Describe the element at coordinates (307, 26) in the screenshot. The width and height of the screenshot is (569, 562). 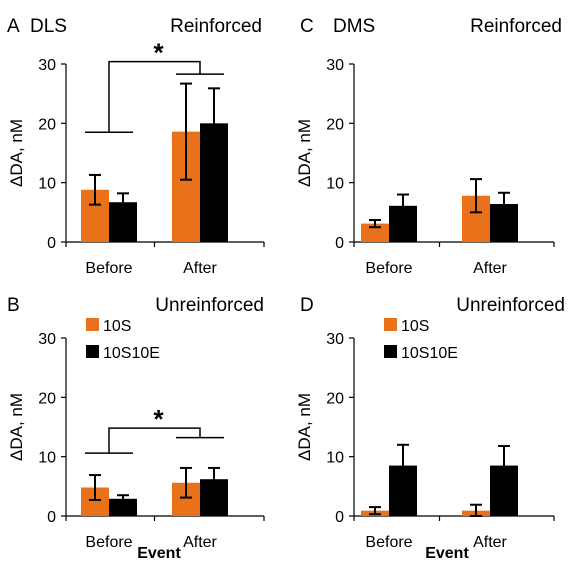
I see `panel-letter: C` at that location.